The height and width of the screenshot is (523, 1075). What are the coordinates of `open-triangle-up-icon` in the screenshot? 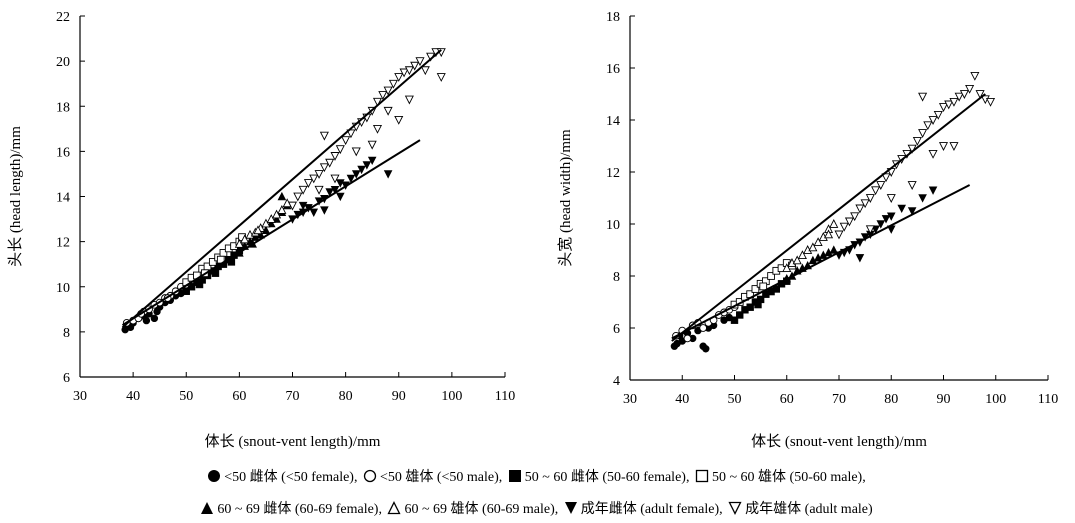 It's located at (394, 508).